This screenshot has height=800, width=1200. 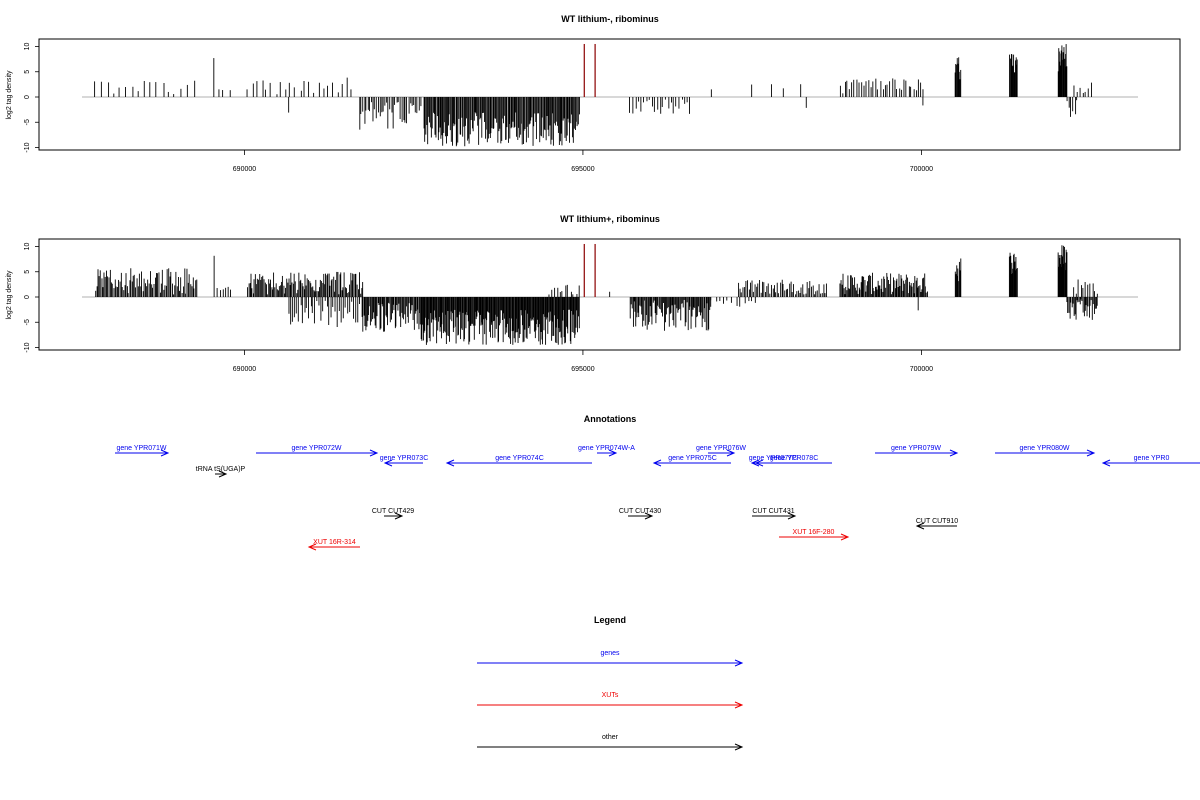 What do you see at coordinates (610, 620) in the screenshot?
I see `legend-title: Legend` at bounding box center [610, 620].